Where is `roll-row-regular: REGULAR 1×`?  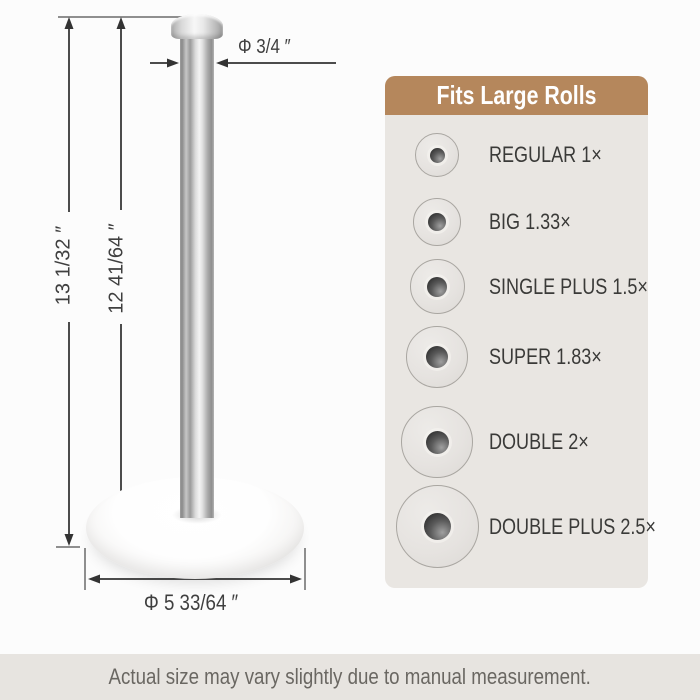
roll-row-regular: REGULAR 1× is located at coordinates (506, 155).